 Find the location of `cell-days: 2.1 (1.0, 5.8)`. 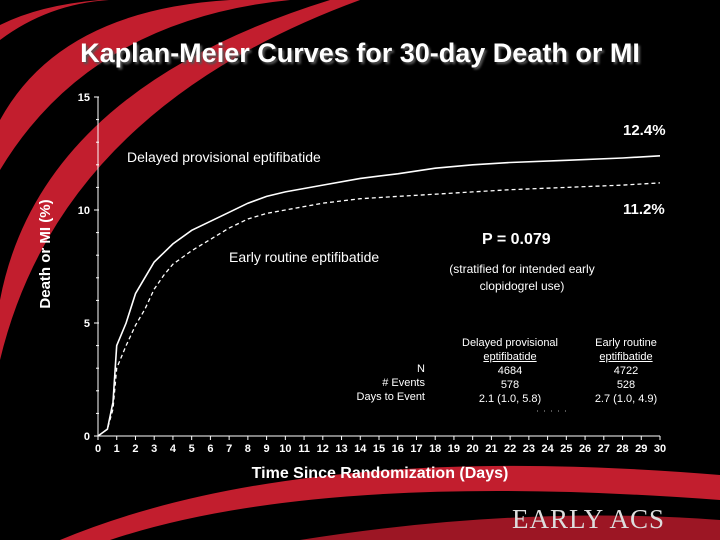

cell-days: 2.1 (1.0, 5.8) is located at coordinates (510, 399).